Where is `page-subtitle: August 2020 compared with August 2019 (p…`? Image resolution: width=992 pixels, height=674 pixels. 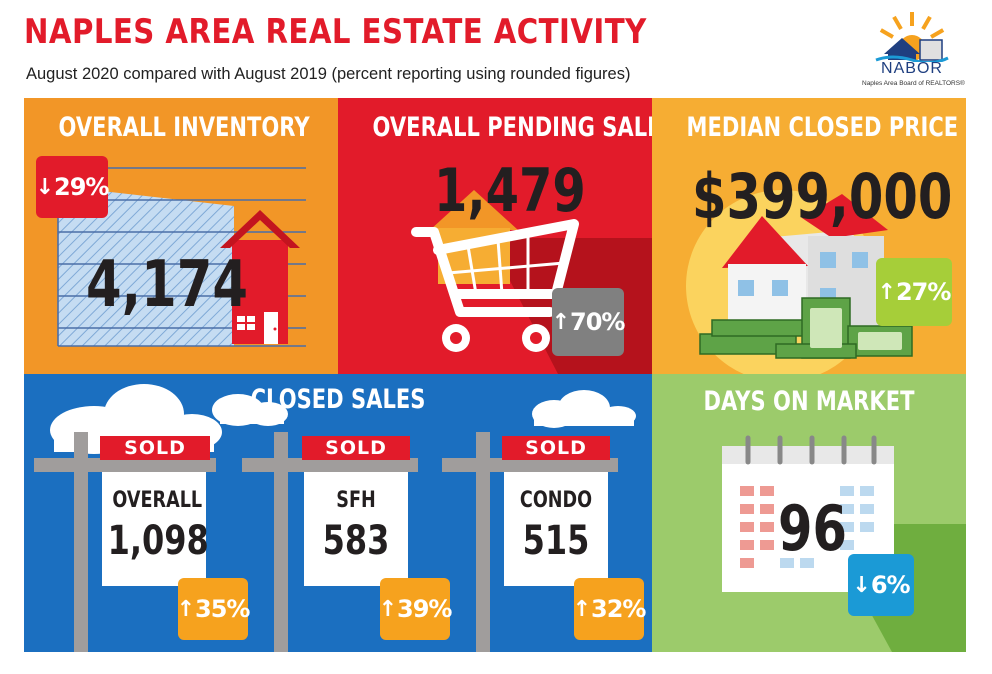
page-subtitle: August 2020 compared with August 2019 (p… is located at coordinates (328, 74).